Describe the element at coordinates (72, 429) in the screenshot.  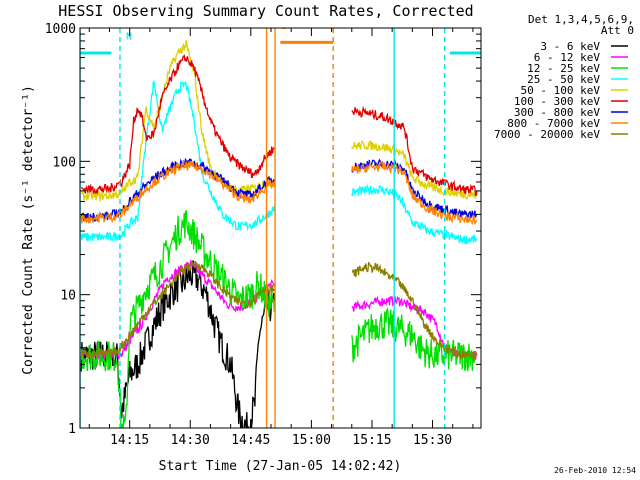
I see `y-tick-label-0: 1` at that location.